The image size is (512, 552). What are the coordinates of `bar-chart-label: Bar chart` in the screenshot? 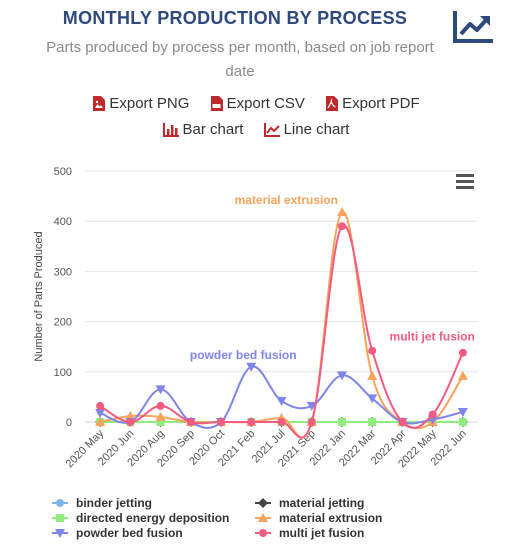 It's located at (213, 129).